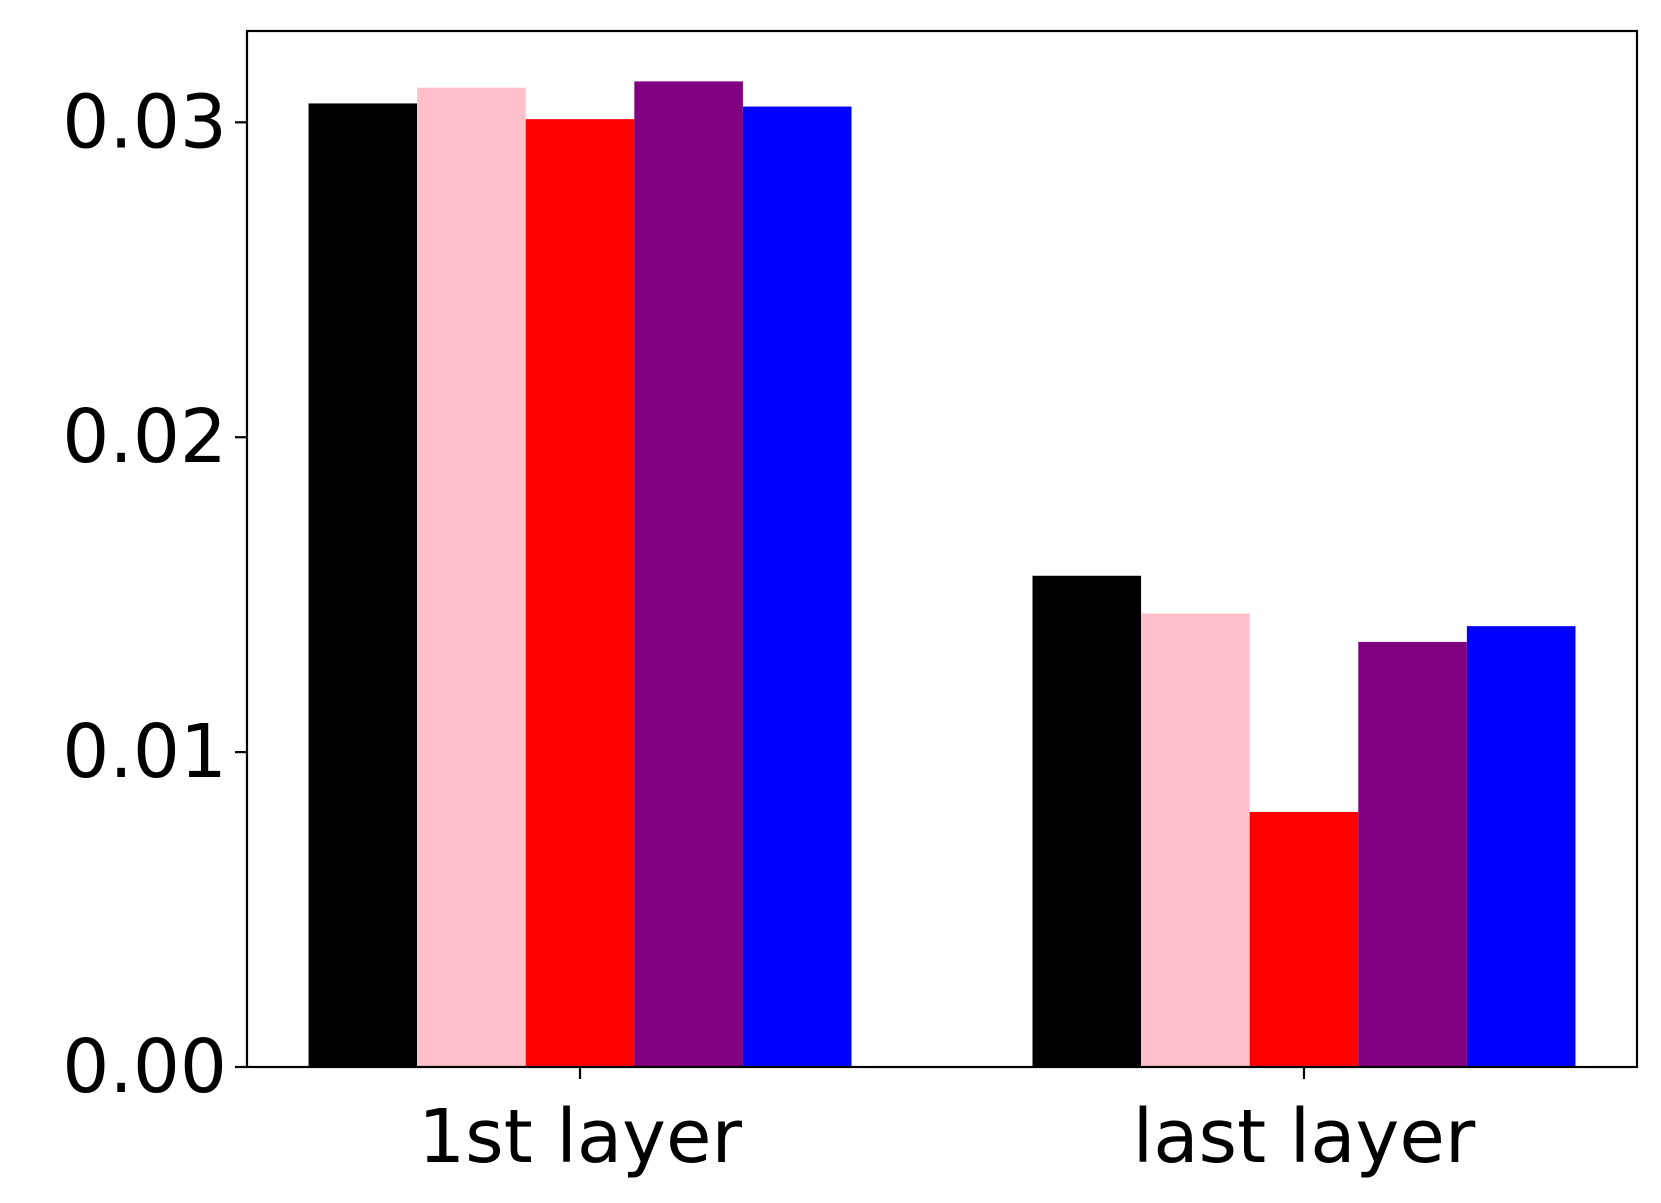  I want to click on y-tick-label: 0.02, so click(144, 437).